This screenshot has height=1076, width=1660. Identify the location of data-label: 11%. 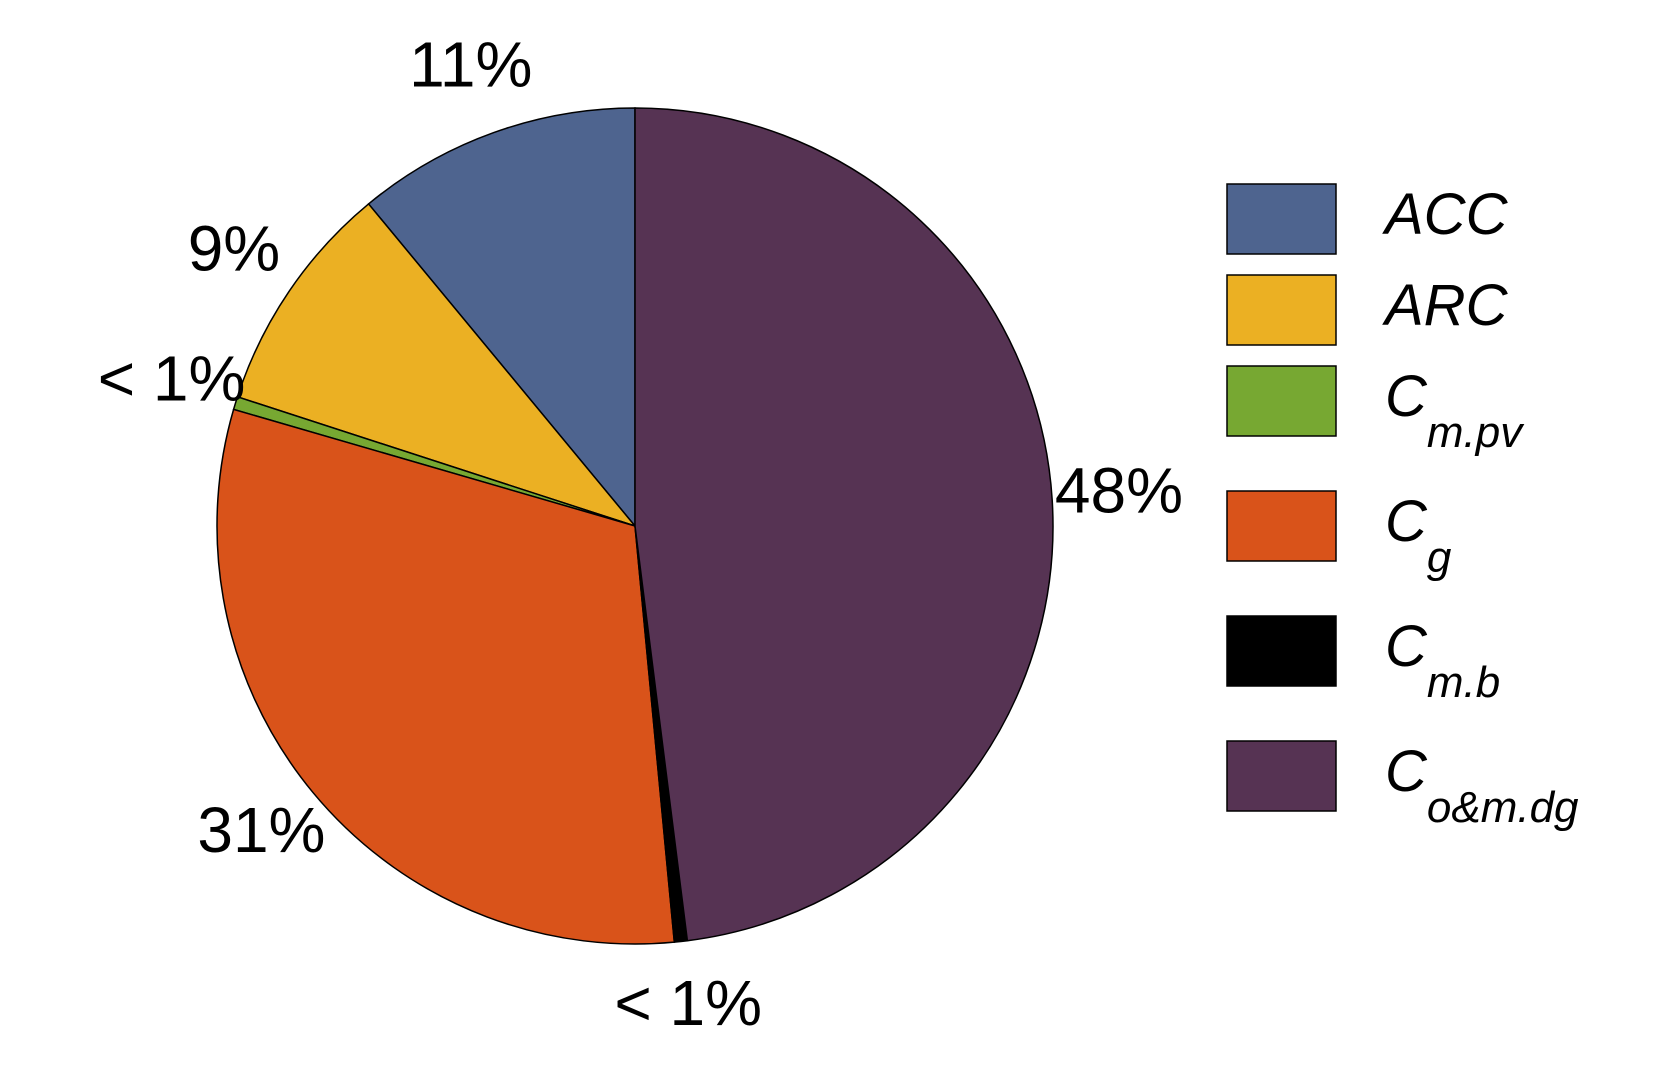
(470, 65).